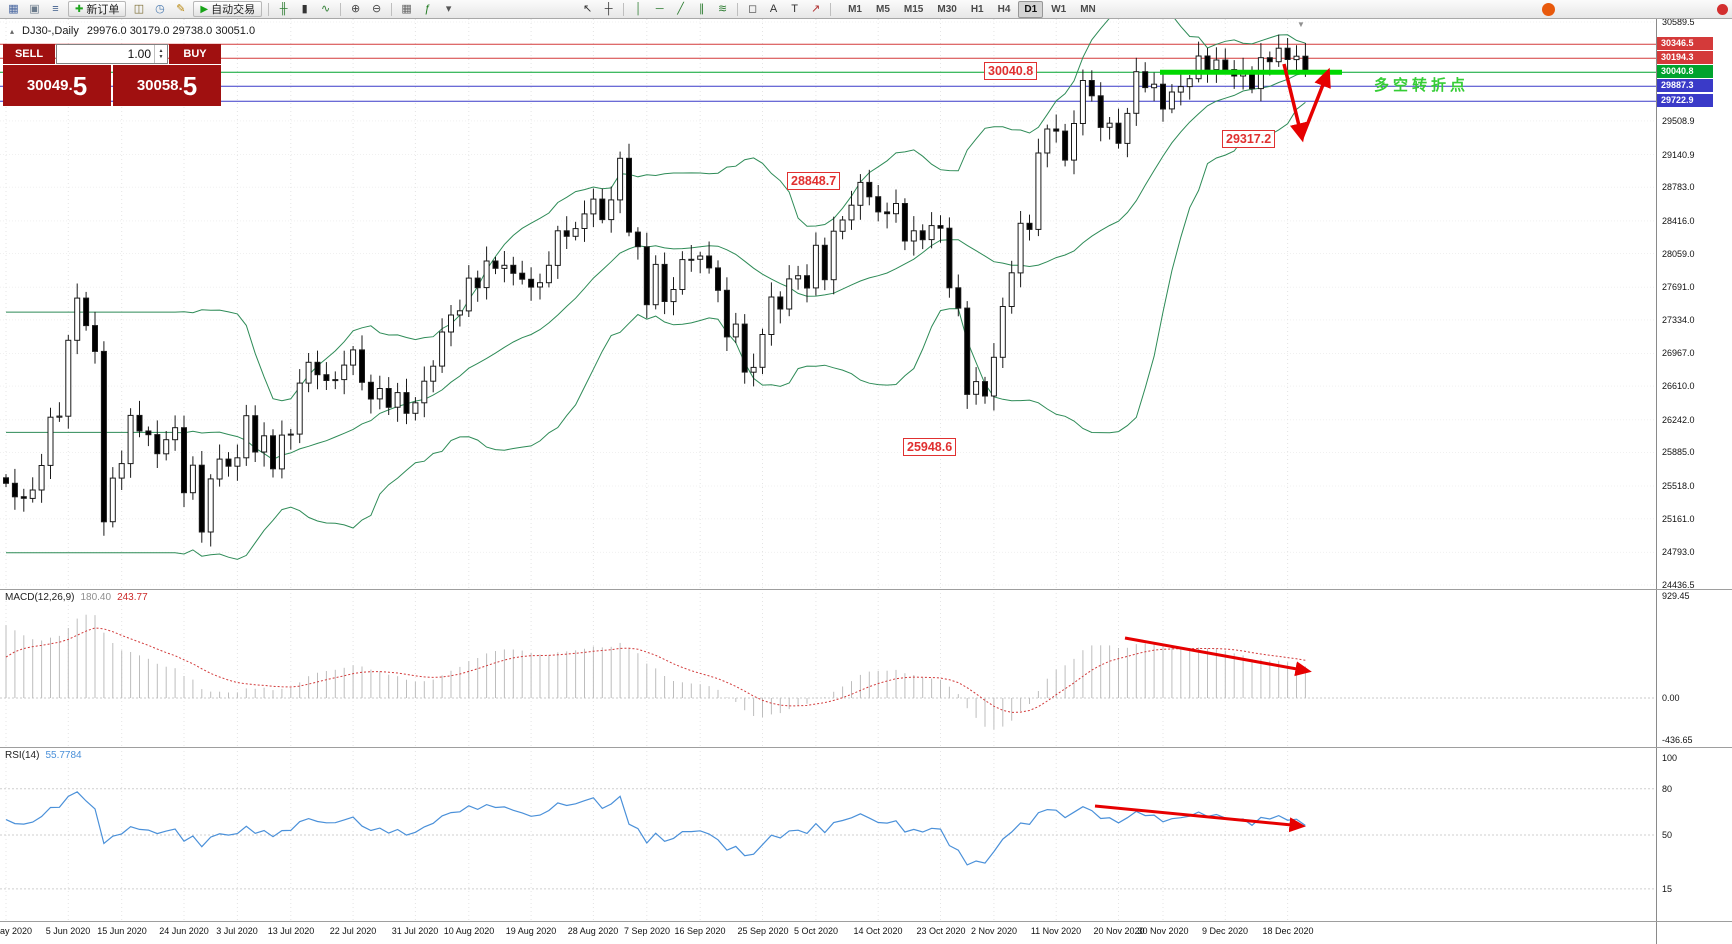  I want to click on date-label: 14 Oct 2020, so click(878, 931).